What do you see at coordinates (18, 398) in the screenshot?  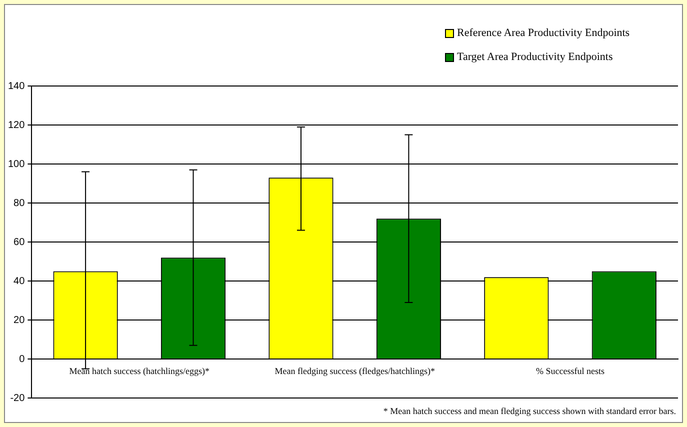 I see `y-tick-label: -20` at bounding box center [18, 398].